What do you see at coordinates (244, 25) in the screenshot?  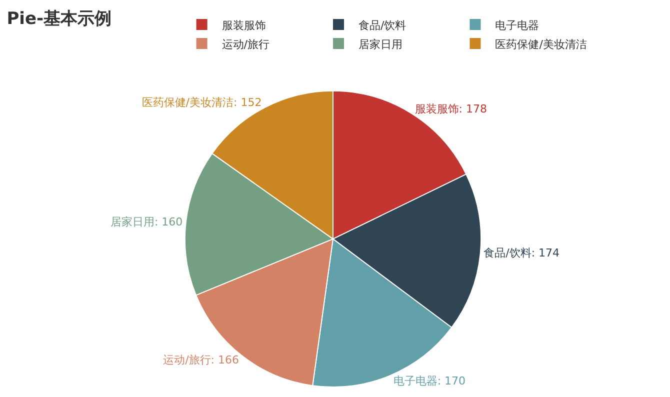 I see `legend-label: 服装服饰` at bounding box center [244, 25].